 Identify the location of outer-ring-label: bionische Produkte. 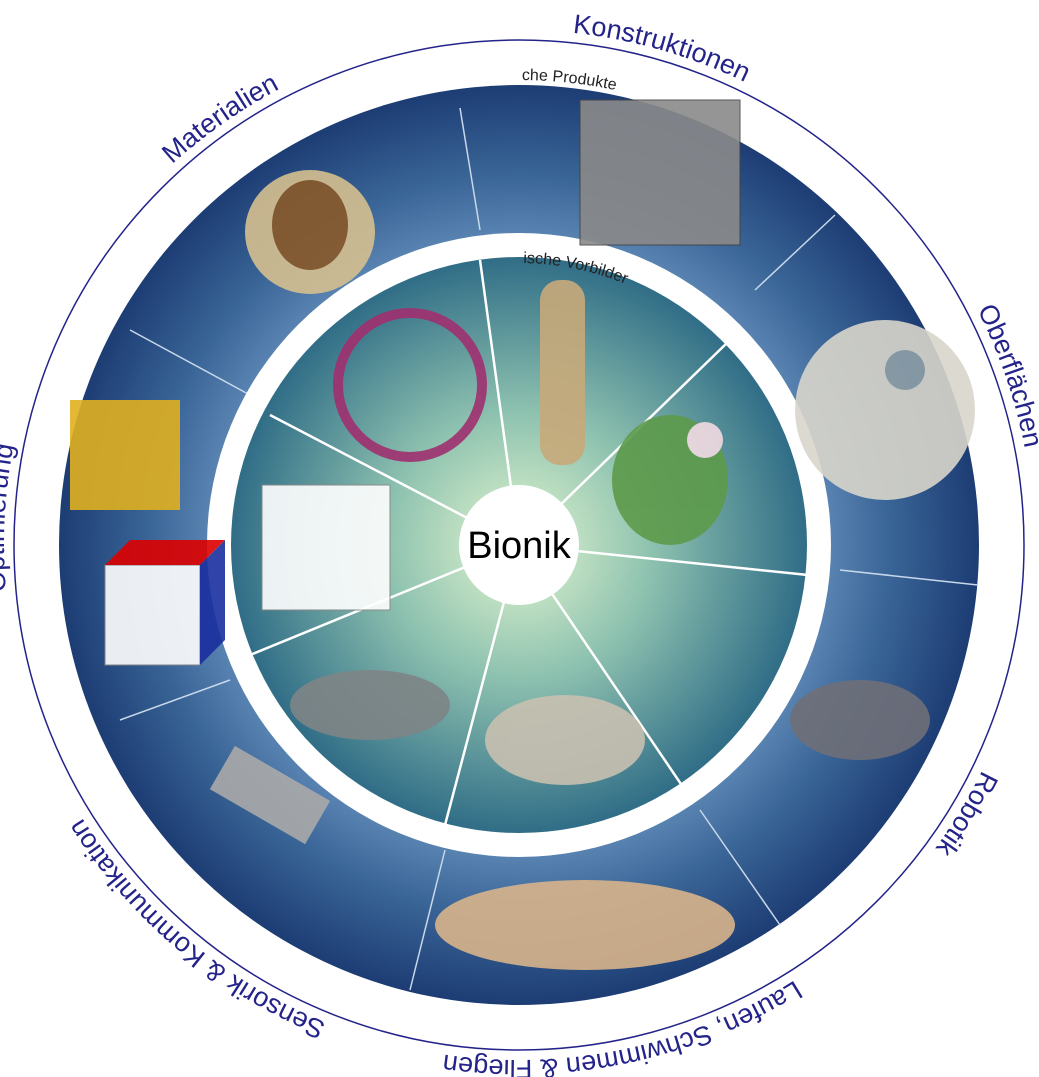
(309, 47).